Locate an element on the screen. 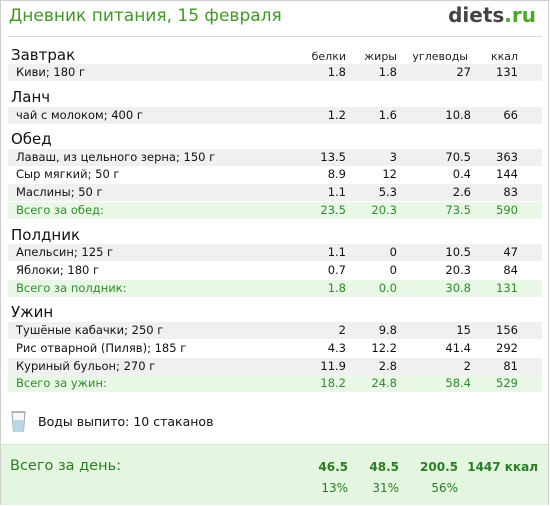 This screenshot has width=550, height=506. carbs-value: 15 is located at coordinates (463, 330).